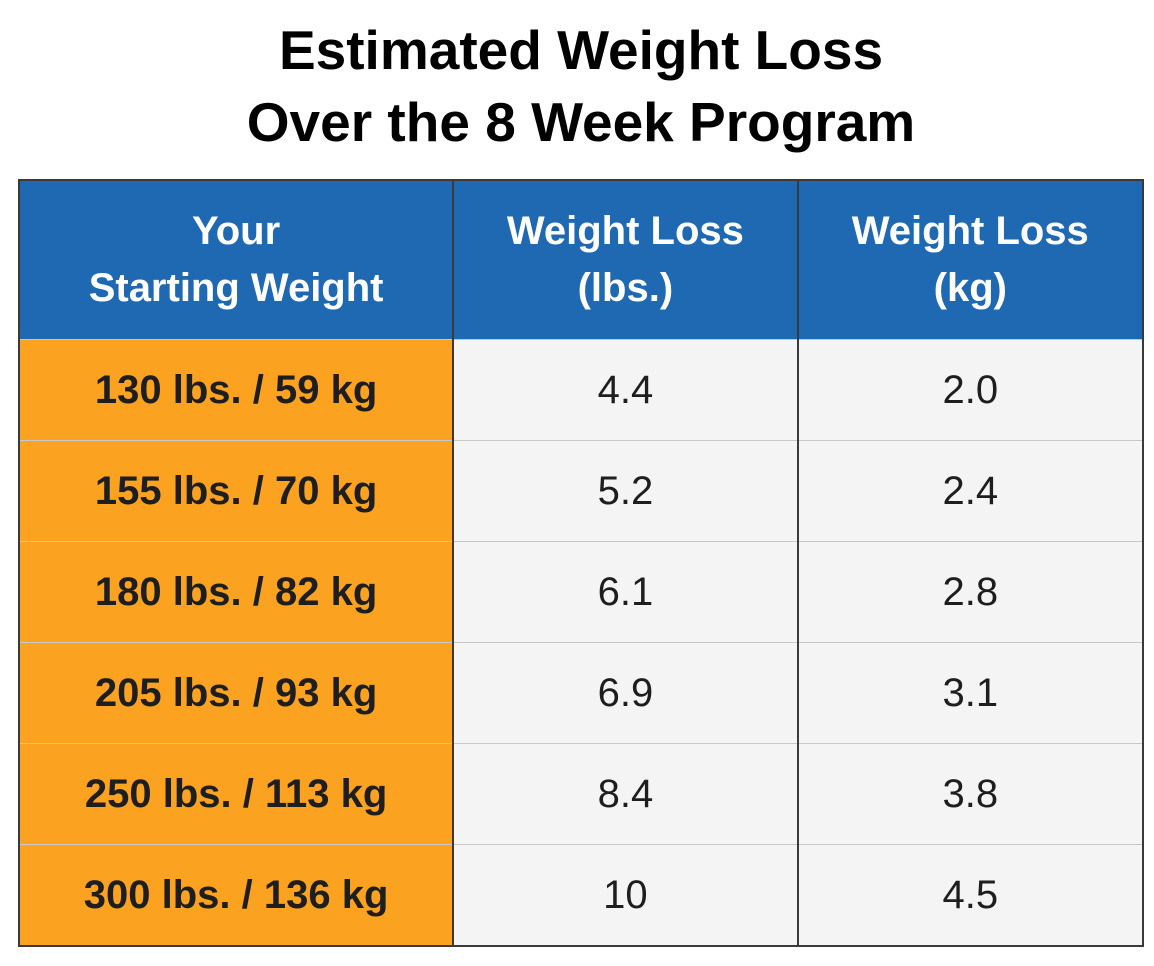 The width and height of the screenshot is (1154, 966). What do you see at coordinates (969, 390) in the screenshot?
I see `loss-kg-cell: 2.0` at bounding box center [969, 390].